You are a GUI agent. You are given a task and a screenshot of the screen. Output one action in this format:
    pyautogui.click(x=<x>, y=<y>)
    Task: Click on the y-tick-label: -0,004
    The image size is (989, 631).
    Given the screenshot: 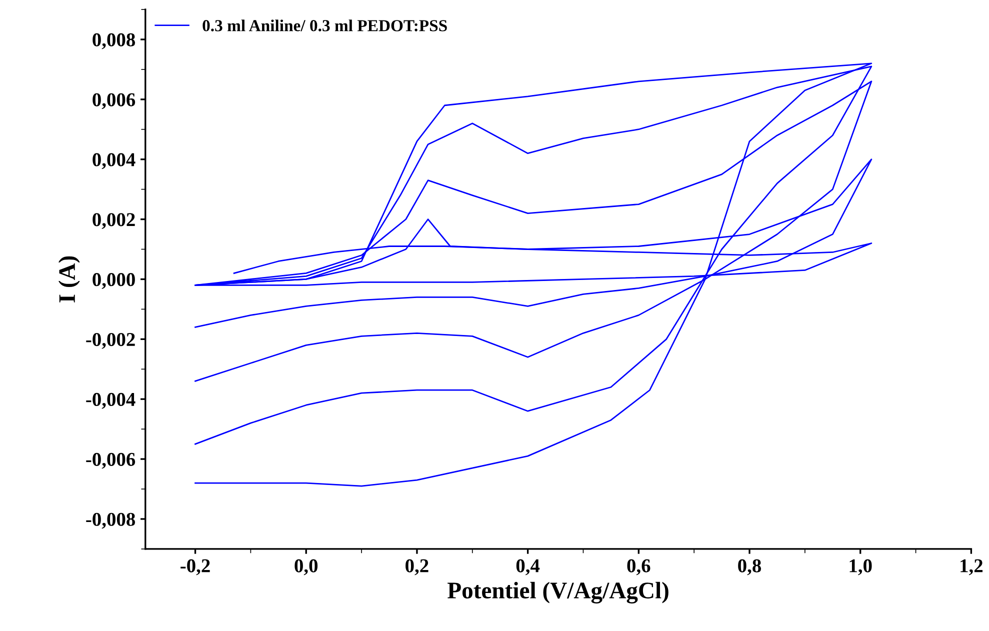 What is the action you would take?
    pyautogui.click(x=111, y=400)
    